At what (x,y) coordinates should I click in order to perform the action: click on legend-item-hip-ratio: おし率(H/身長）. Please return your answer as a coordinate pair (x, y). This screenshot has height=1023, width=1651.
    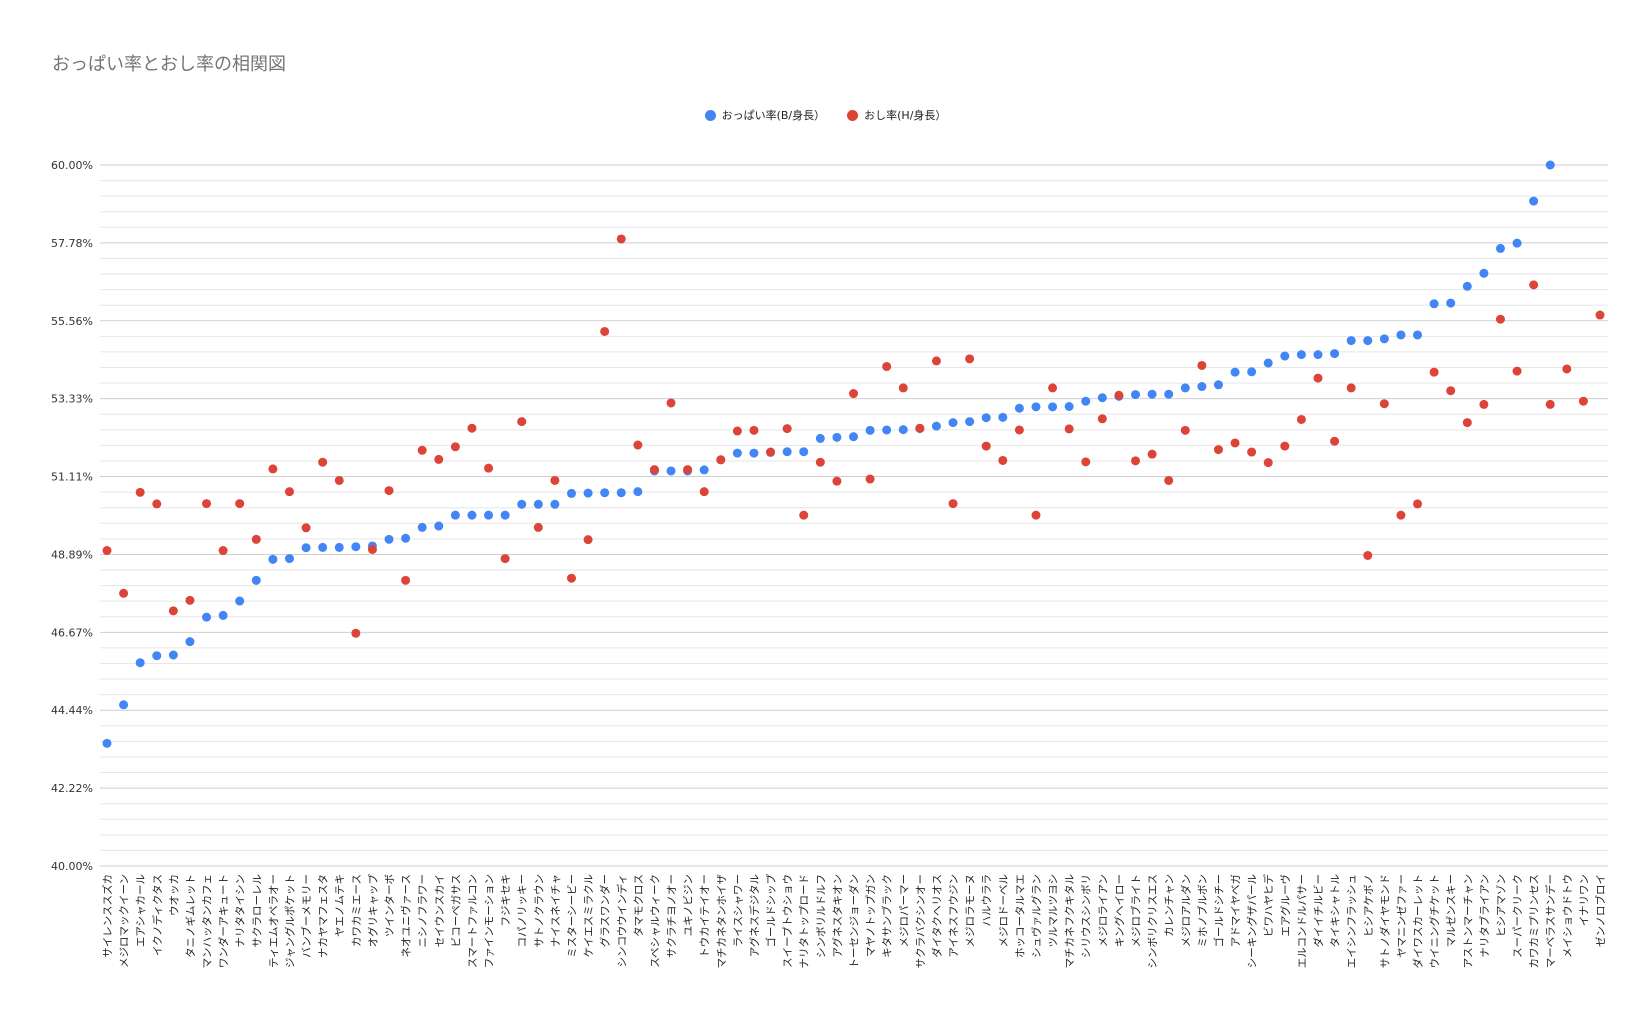
    Looking at the image, I should click on (896, 115).